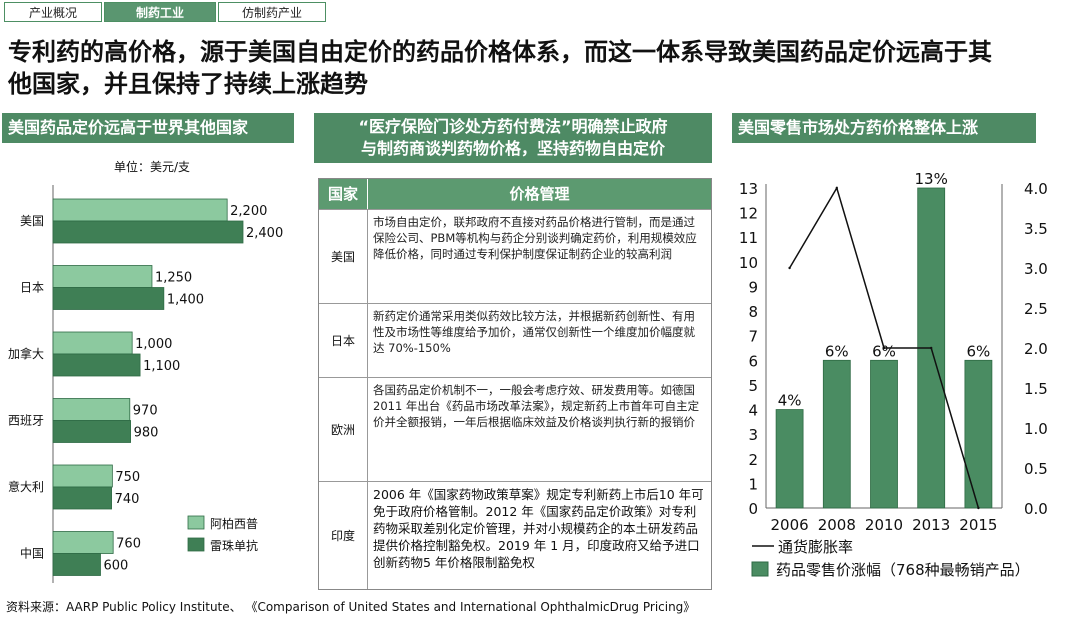  I want to click on value-label: 600, so click(116, 566).